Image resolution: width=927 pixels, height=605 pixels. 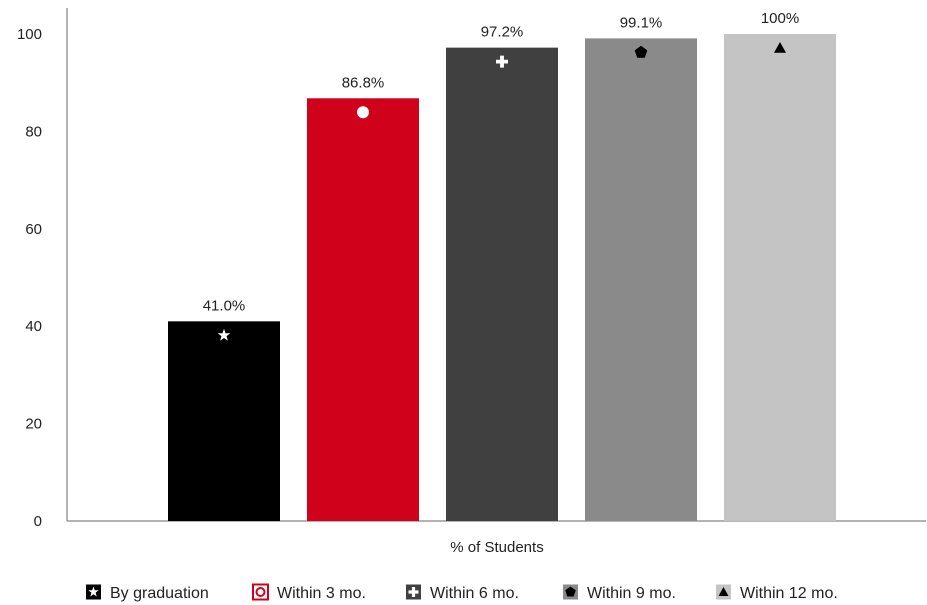 What do you see at coordinates (363, 309) in the screenshot?
I see `bar-within-3-mo` at bounding box center [363, 309].